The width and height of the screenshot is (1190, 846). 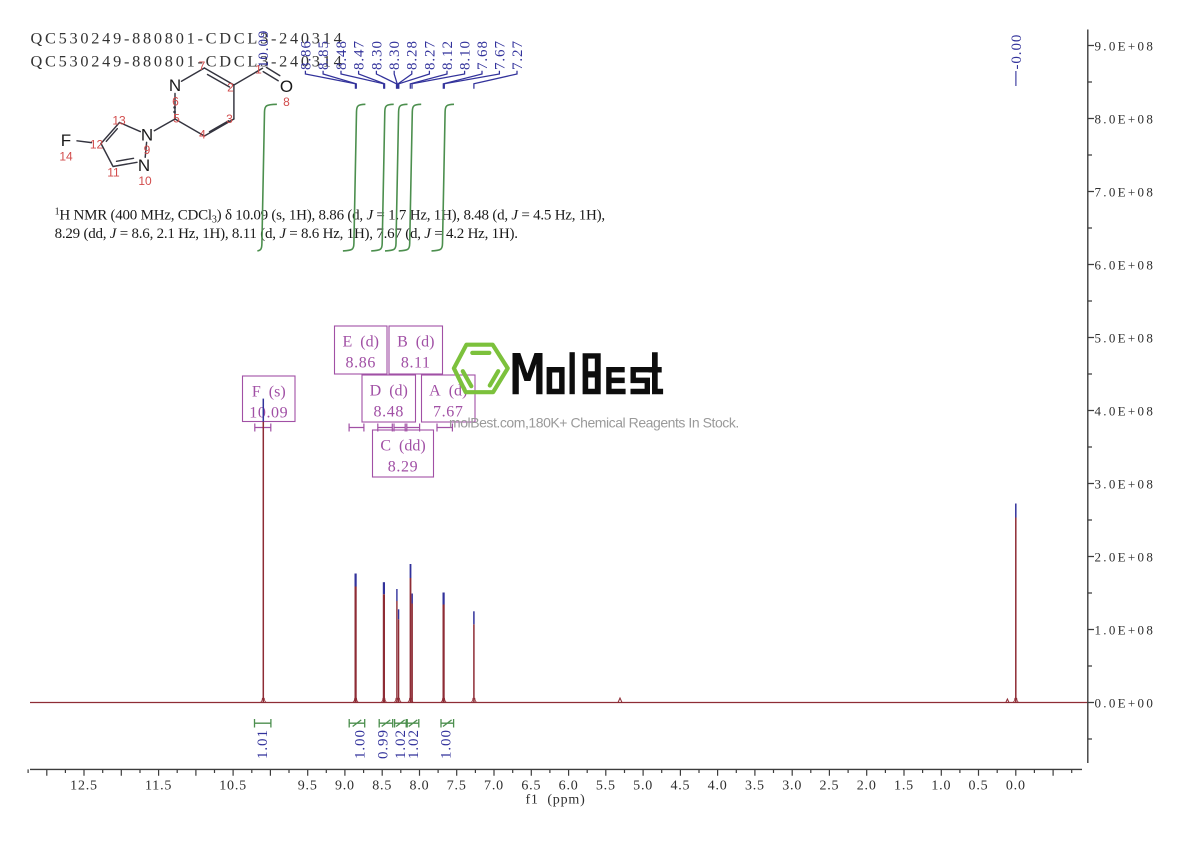 What do you see at coordinates (1017, 52) in the screenshot?
I see `svg-text: -0.00` at bounding box center [1017, 52].